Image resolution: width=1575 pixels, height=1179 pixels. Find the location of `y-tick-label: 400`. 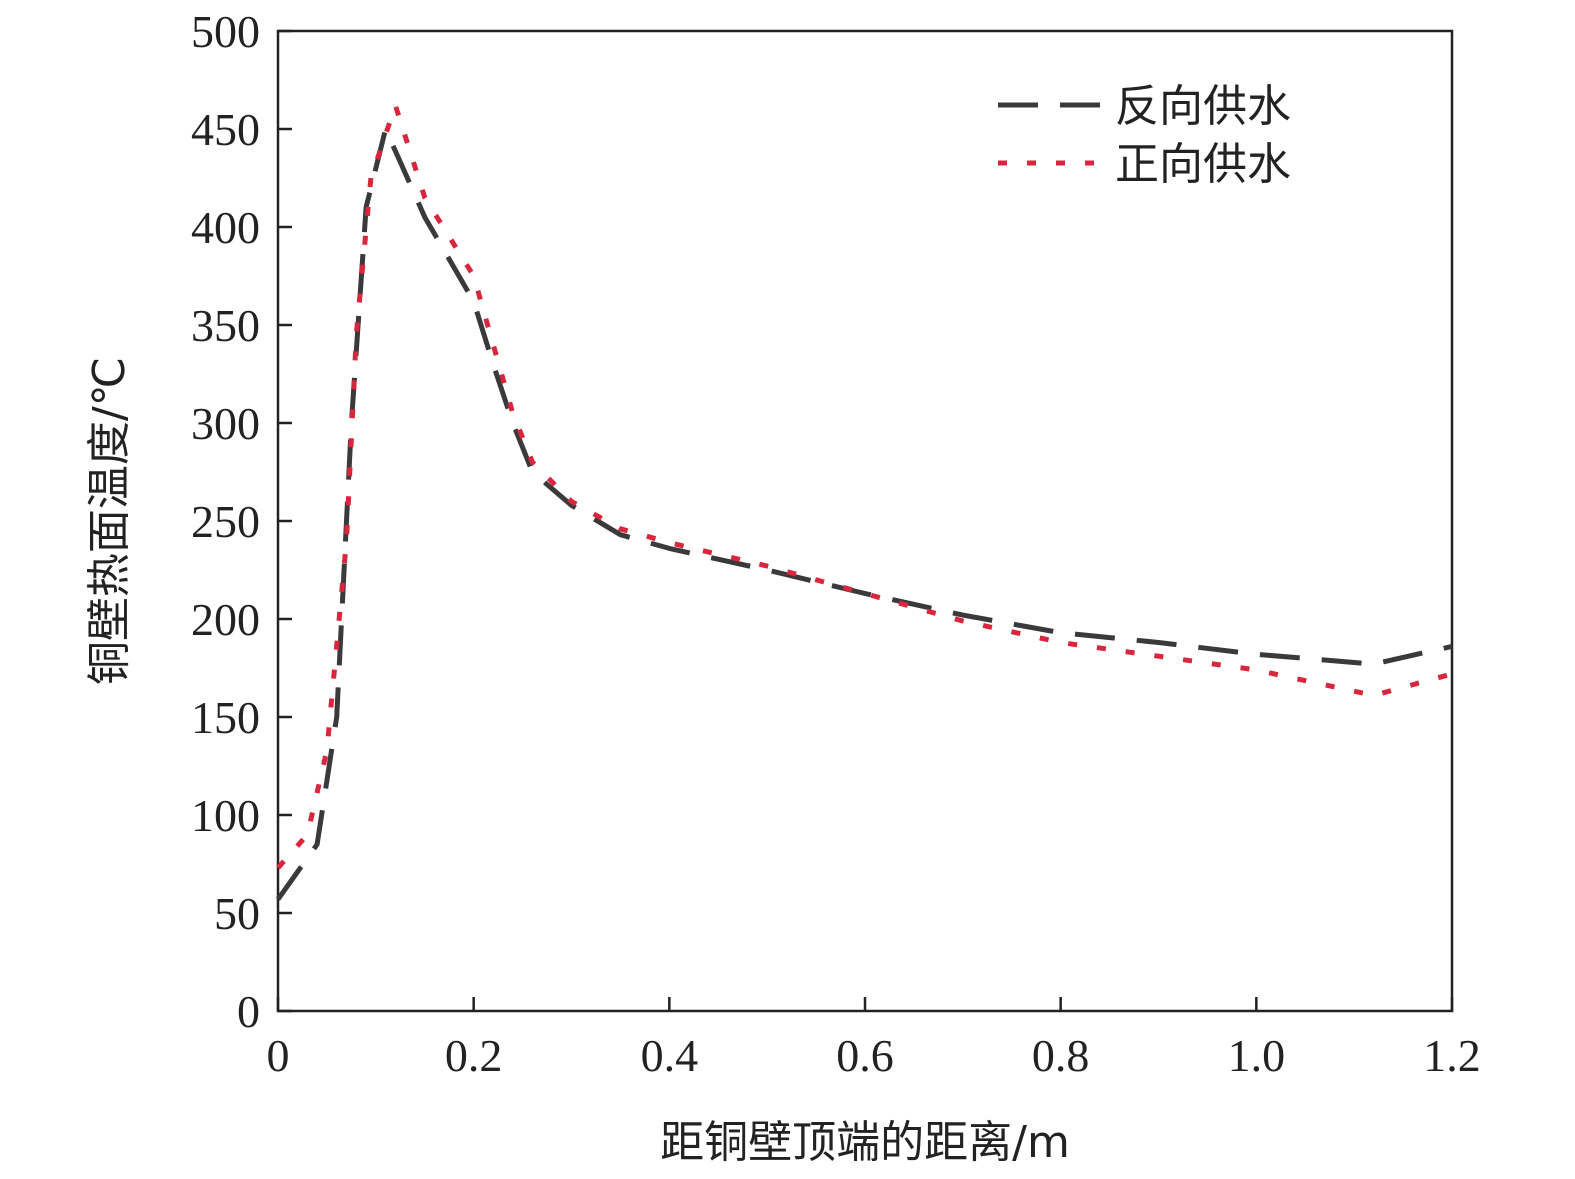

y-tick-label: 400 is located at coordinates (225, 227).